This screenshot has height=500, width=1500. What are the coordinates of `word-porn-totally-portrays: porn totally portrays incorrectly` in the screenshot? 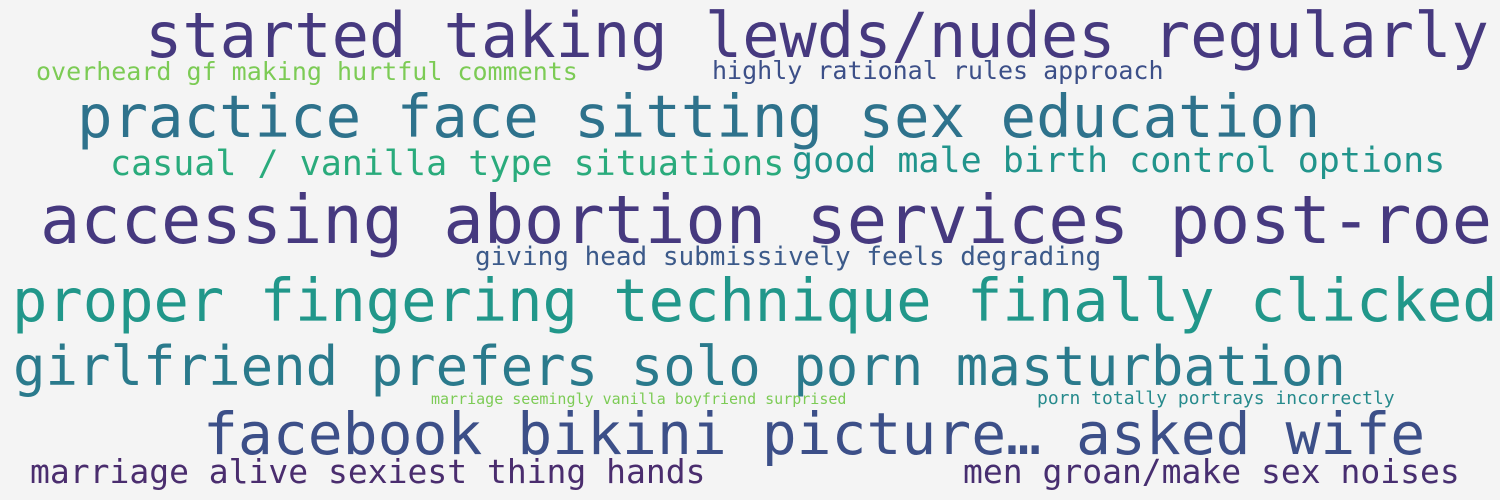 It's located at (1216, 398).